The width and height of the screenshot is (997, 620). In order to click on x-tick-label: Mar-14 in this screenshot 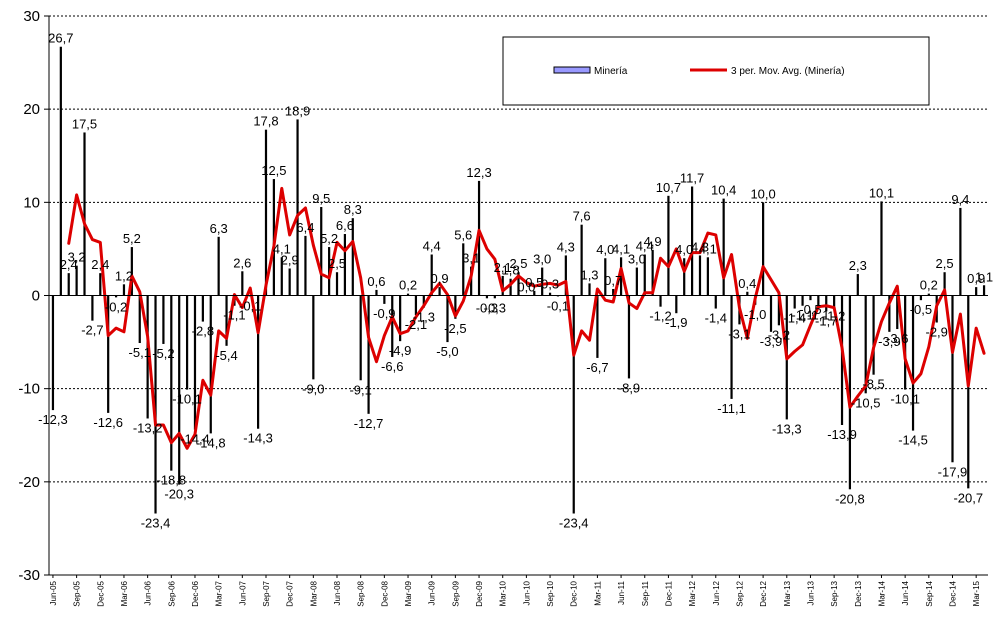, I will do `click(881, 593)`.